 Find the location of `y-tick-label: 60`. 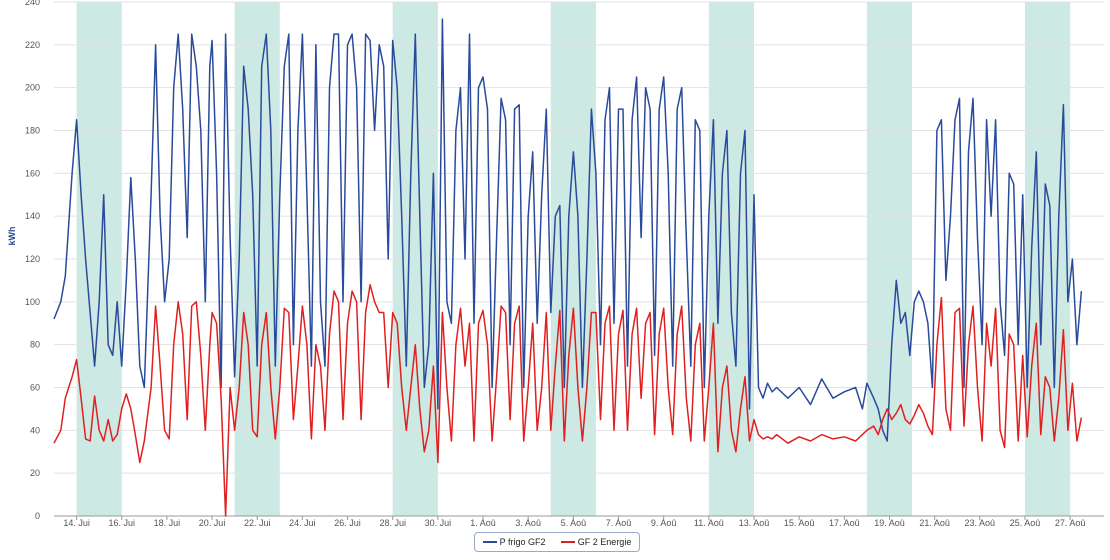

y-tick-label: 60 is located at coordinates (35, 388).